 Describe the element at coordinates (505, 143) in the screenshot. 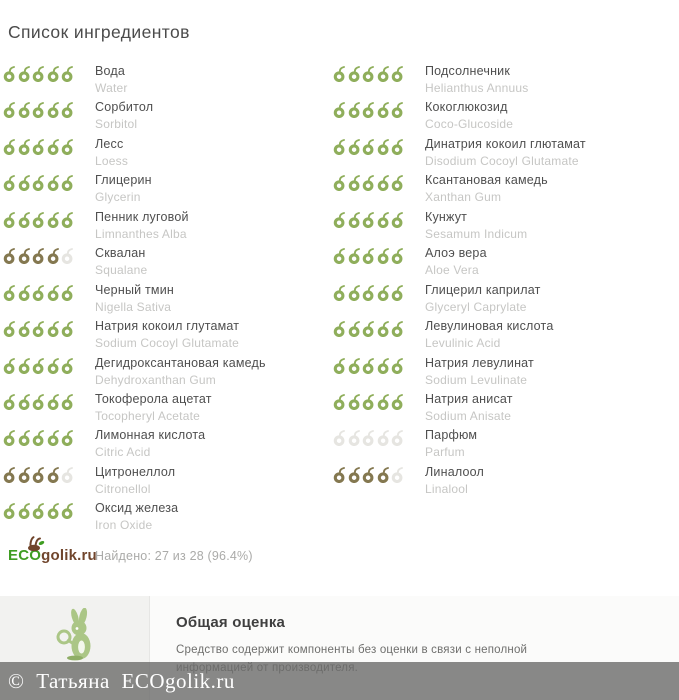

I see `ingredient-name: Динатрия кокоил глютамат` at that location.